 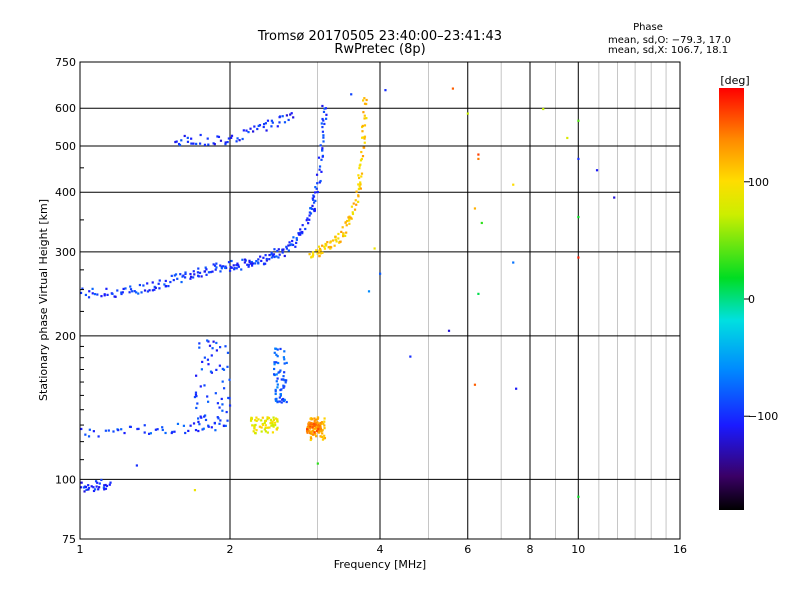 What do you see at coordinates (65, 479) in the screenshot?
I see `y-tick-label: 100` at bounding box center [65, 479].